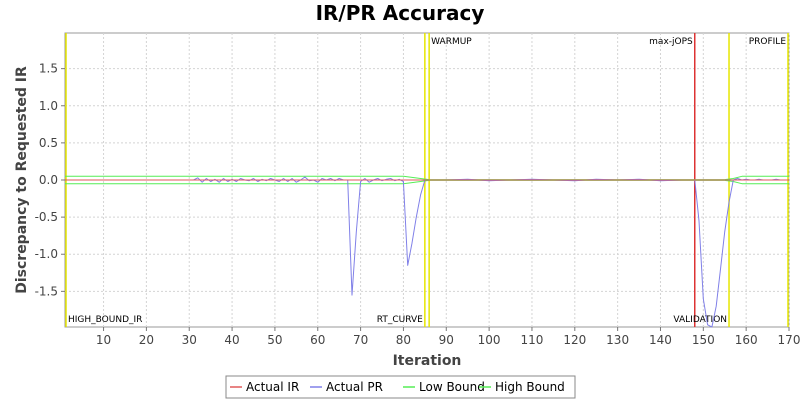 This screenshot has height=400, width=800. What do you see at coordinates (530, 387) in the screenshot?
I see `legend-entry: High Bound` at bounding box center [530, 387].